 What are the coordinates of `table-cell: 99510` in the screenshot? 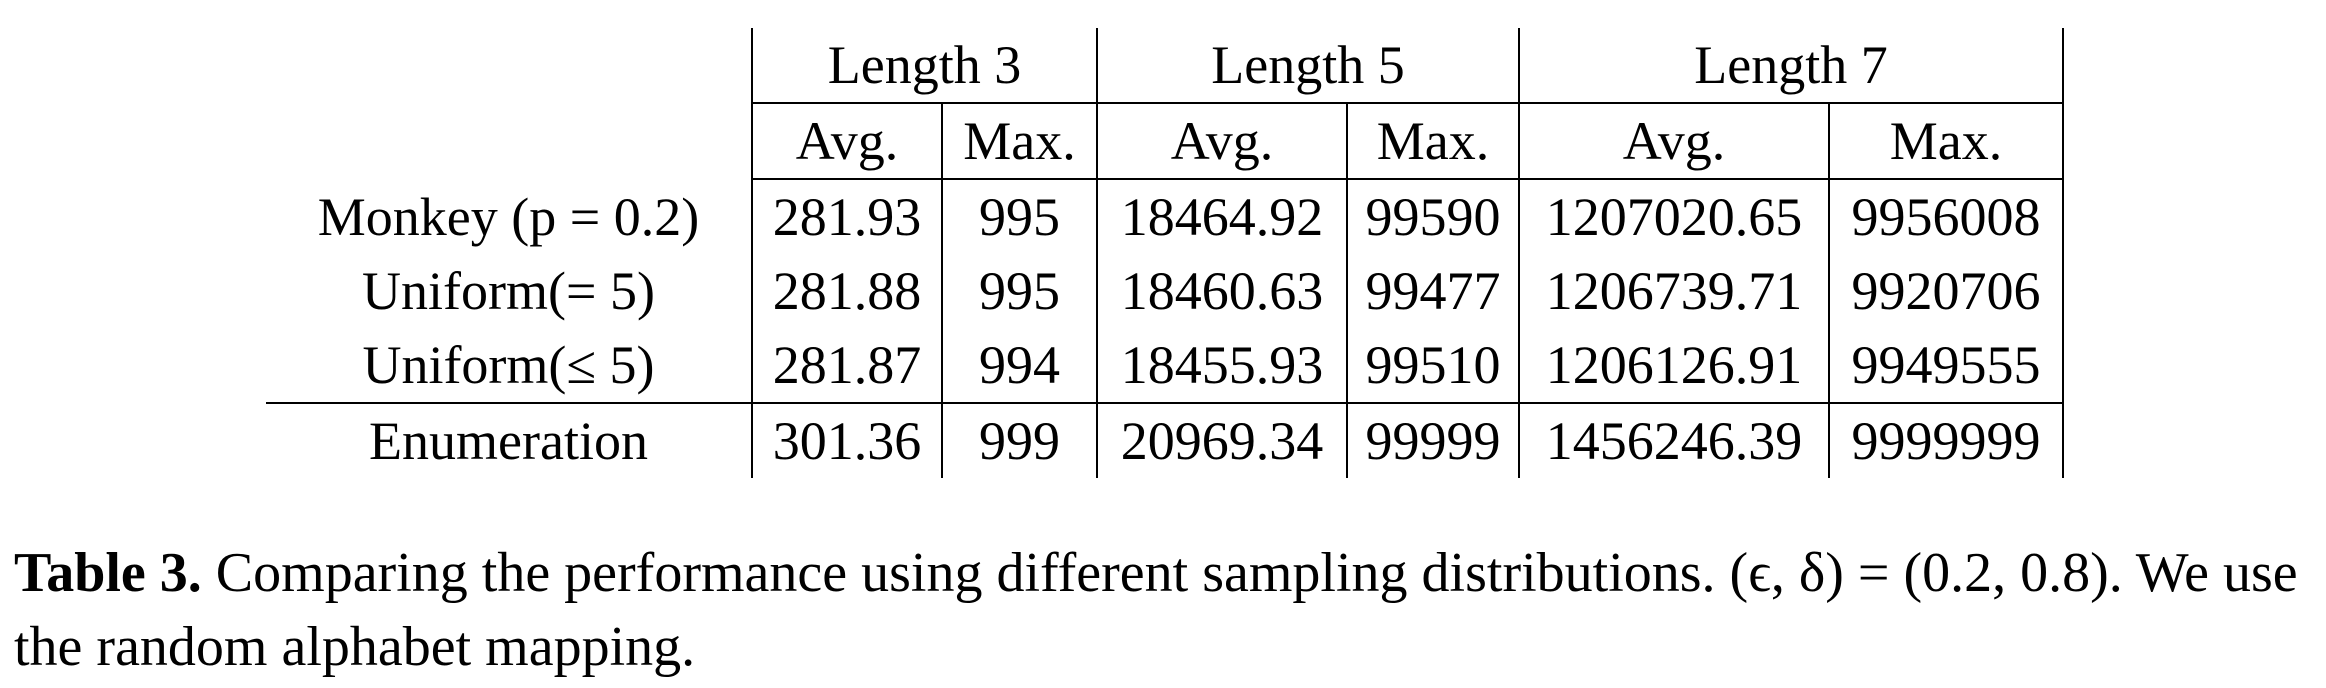 It's located at (1432, 365).